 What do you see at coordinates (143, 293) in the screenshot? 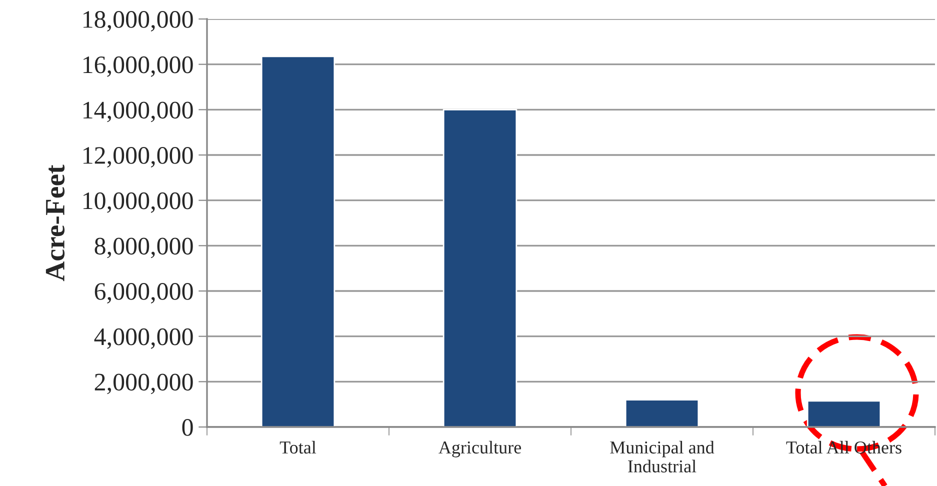
I see `y-tick-label: 6,000,000` at bounding box center [143, 293].